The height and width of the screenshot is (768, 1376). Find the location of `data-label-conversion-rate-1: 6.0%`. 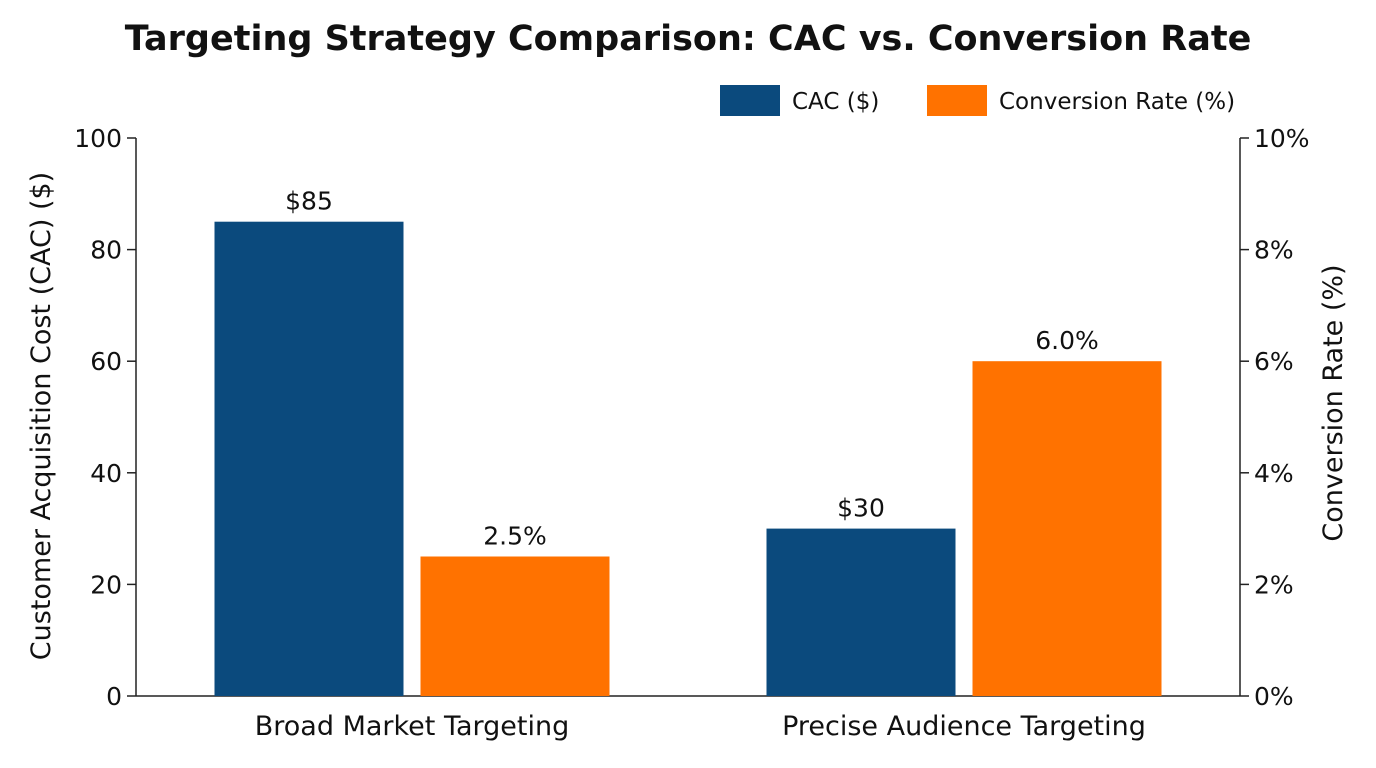

data-label-conversion-rate-1: 6.0% is located at coordinates (1067, 340).